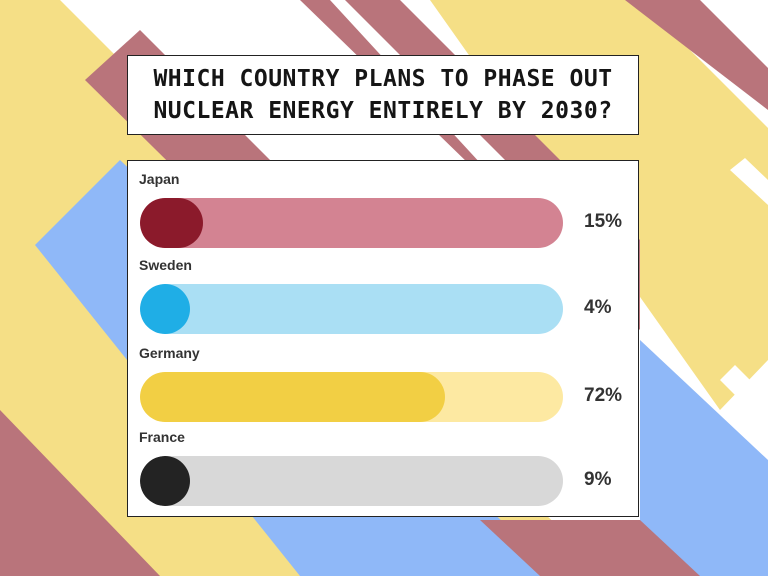 This screenshot has width=768, height=576. I want to click on poll-option-sweden: Sweden 4%, so click(383, 297).